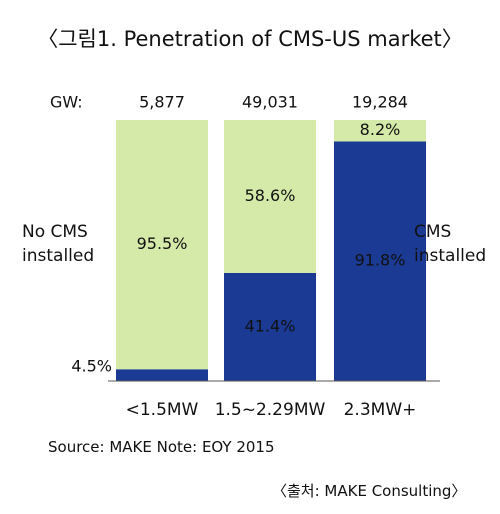  I want to click on value-label: 95.5%, so click(162, 243).